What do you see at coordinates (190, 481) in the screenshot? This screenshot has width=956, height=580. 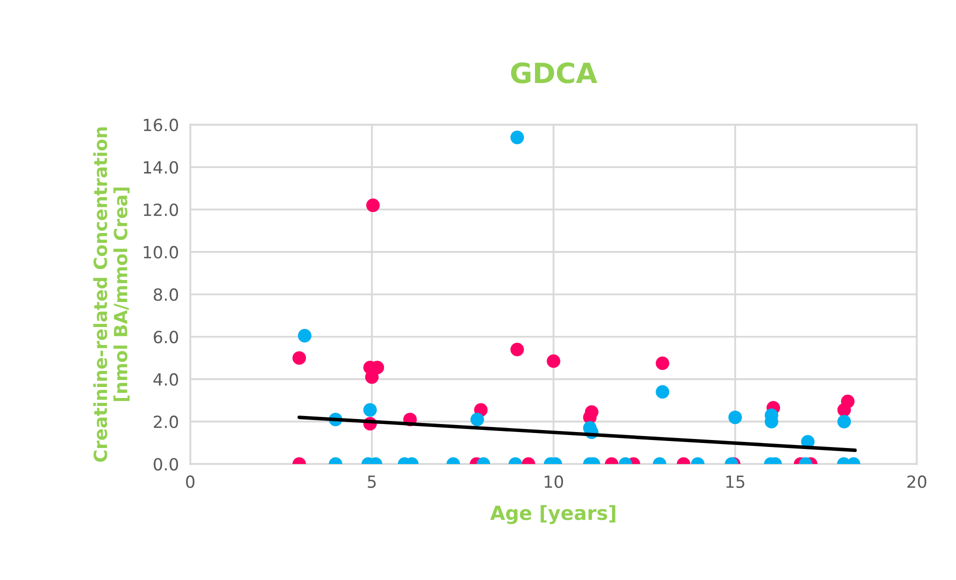 I see `x-tick-label: 0` at bounding box center [190, 481].